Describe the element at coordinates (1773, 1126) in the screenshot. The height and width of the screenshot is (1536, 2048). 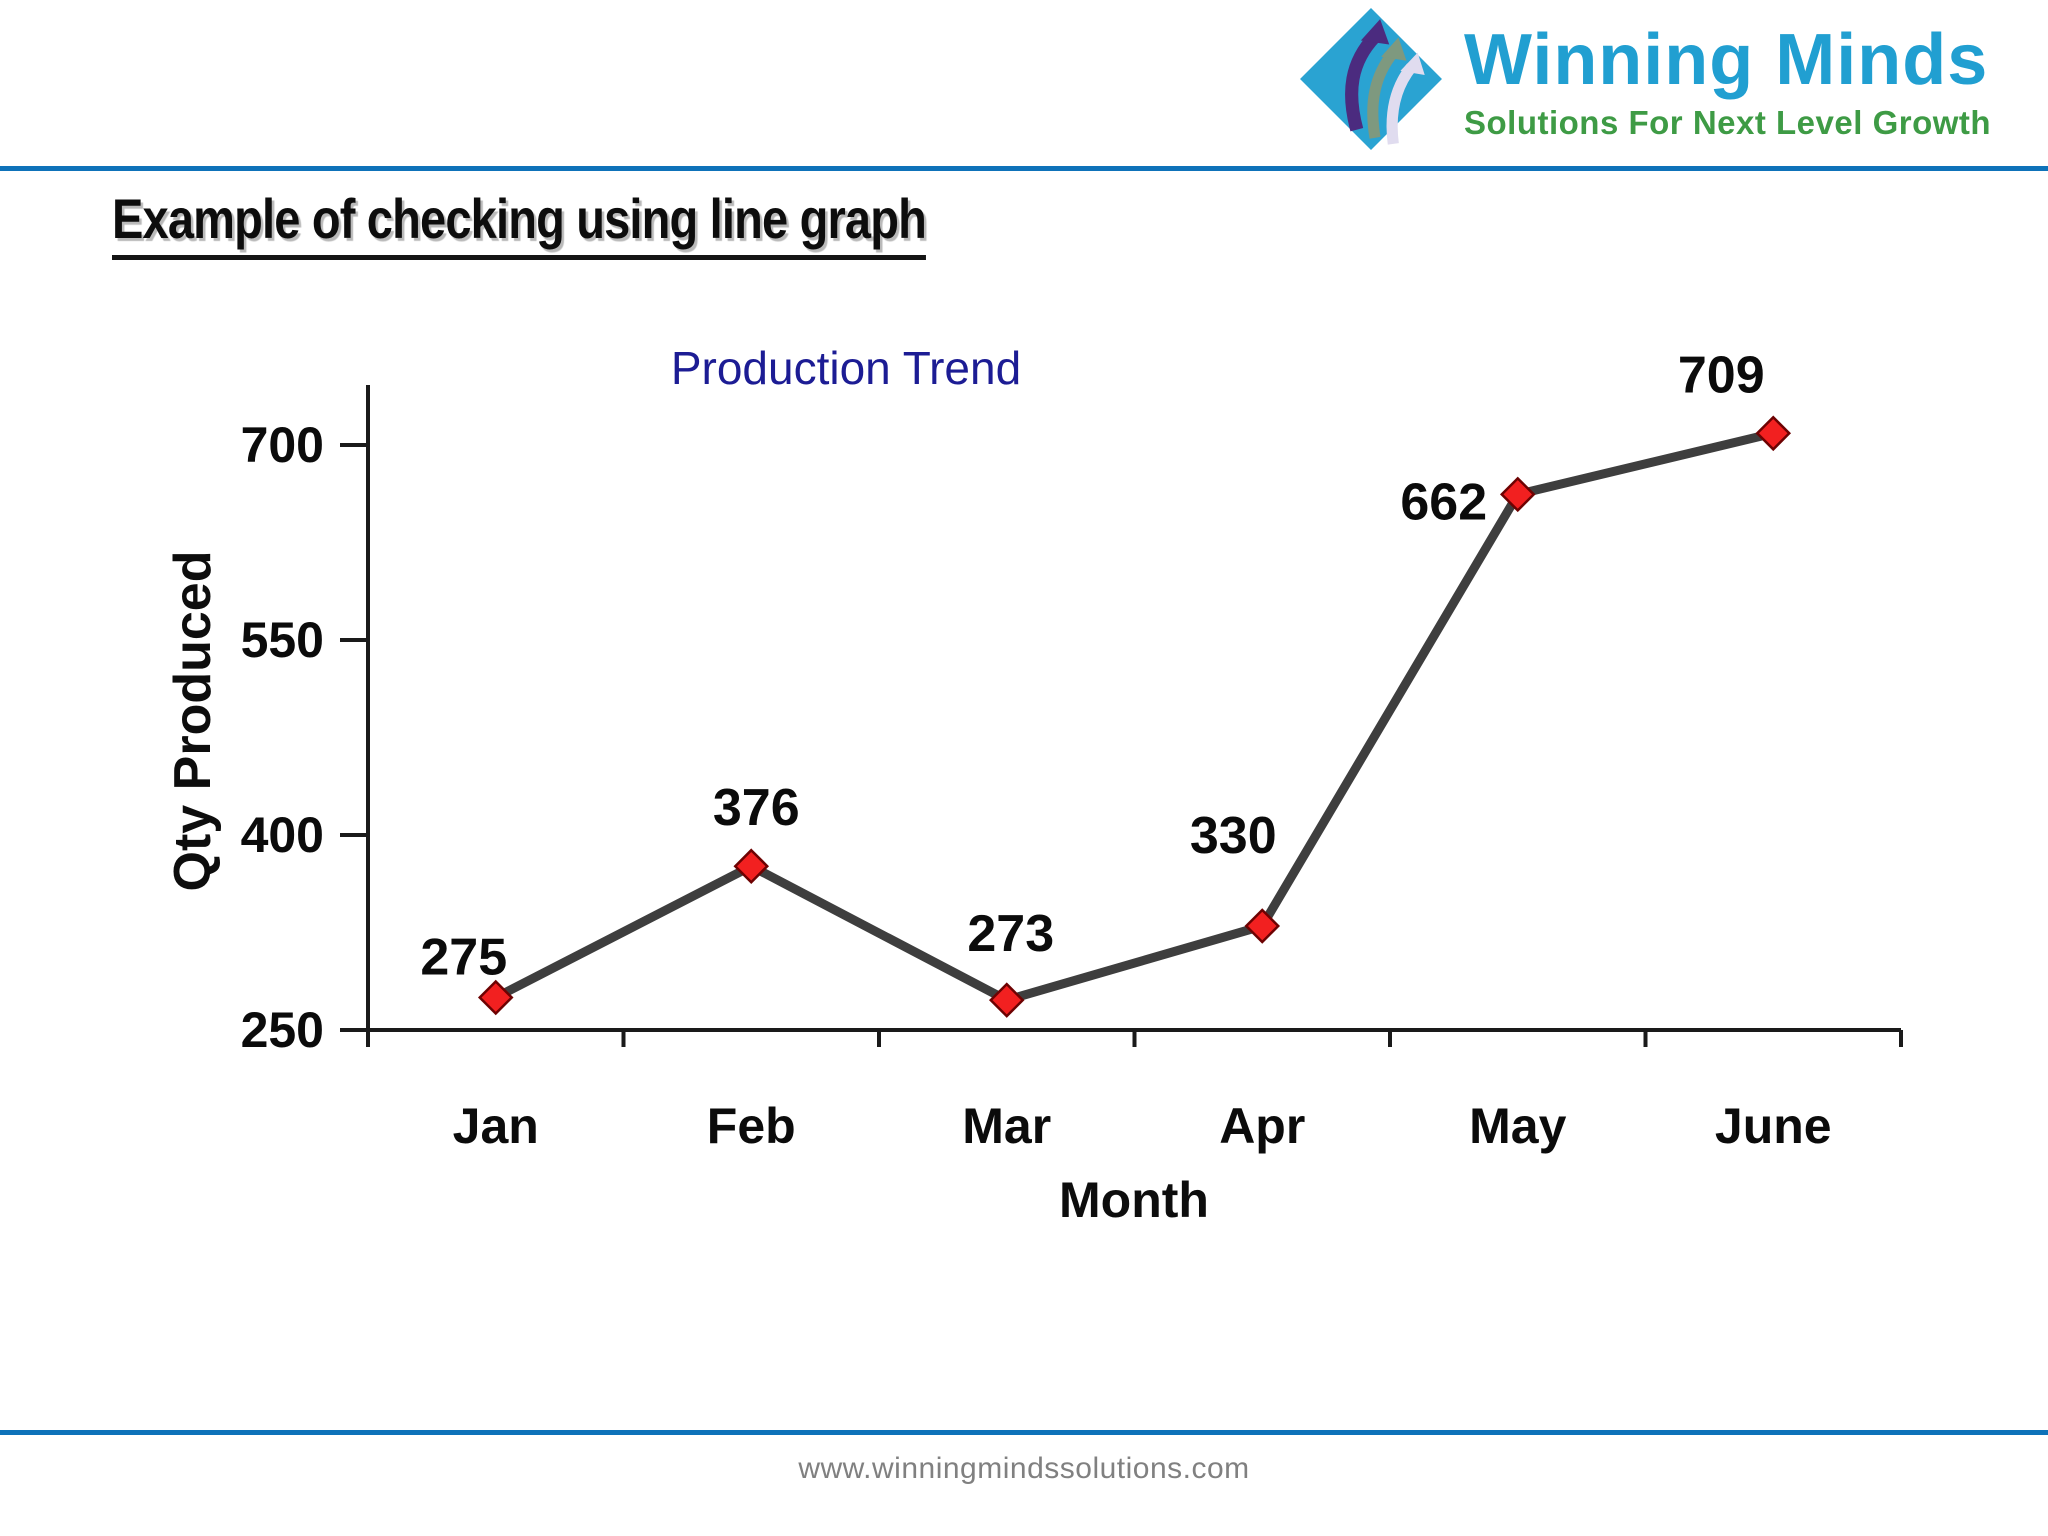
I see `x-category-label: June` at that location.